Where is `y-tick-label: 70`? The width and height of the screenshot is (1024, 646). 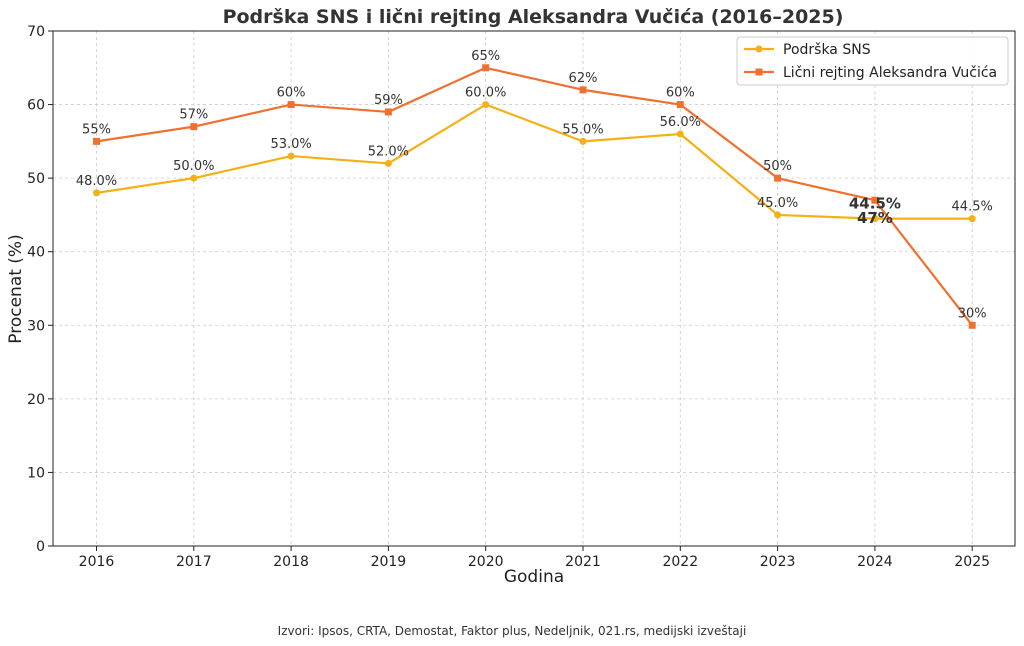
y-tick-label: 70 is located at coordinates (36, 32).